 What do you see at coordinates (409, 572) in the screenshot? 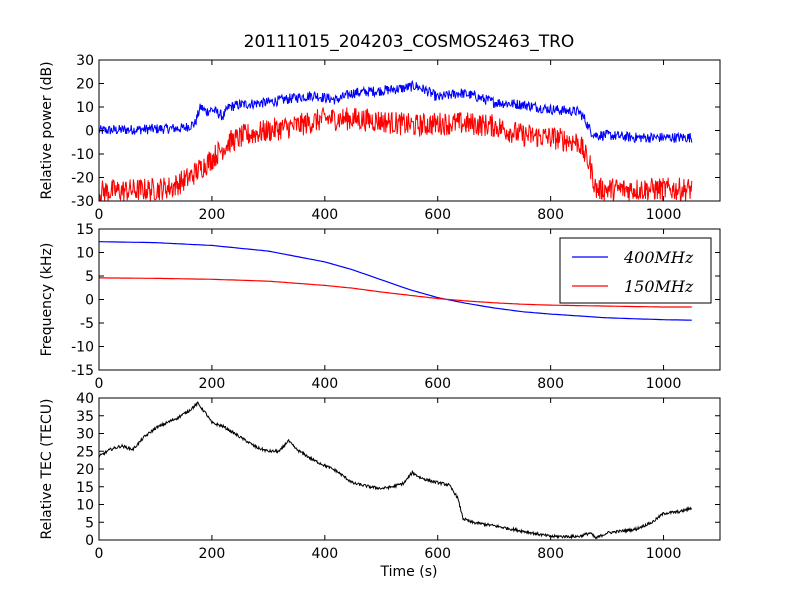
I see `x-axis-label: Time (s)` at bounding box center [409, 572].